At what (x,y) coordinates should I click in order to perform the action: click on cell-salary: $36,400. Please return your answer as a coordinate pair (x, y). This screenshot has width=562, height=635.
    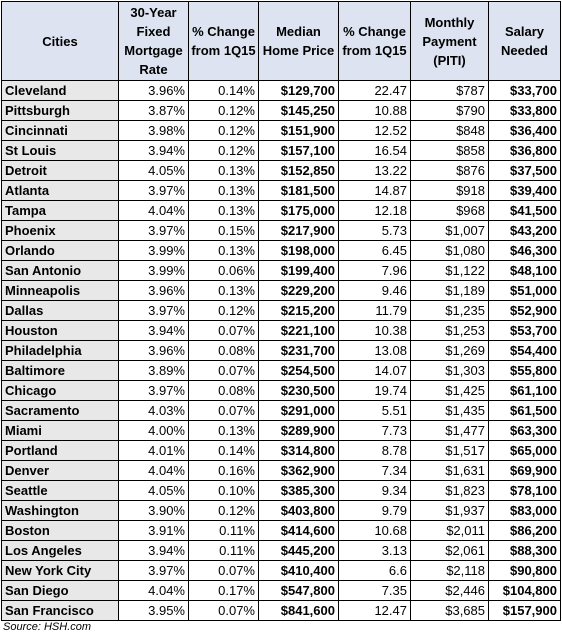
    Looking at the image, I should click on (524, 130).